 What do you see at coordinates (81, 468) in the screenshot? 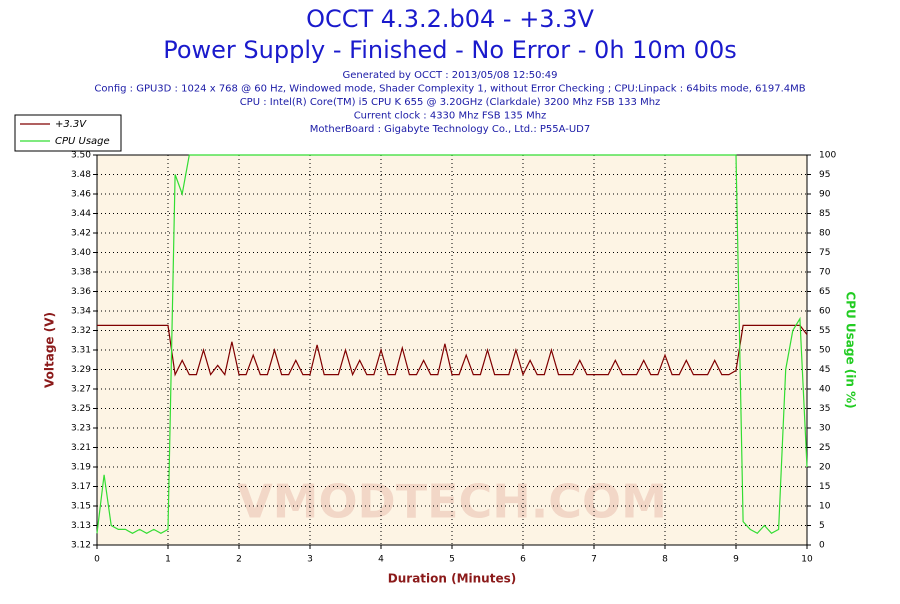
I see `y-tick-label: 3.19` at bounding box center [81, 468].